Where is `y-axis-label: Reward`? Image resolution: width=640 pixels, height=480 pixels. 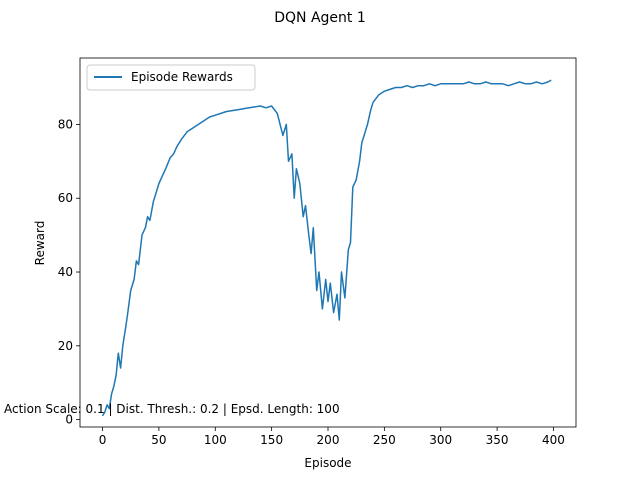
y-axis-label: Reward is located at coordinates (40, 243).